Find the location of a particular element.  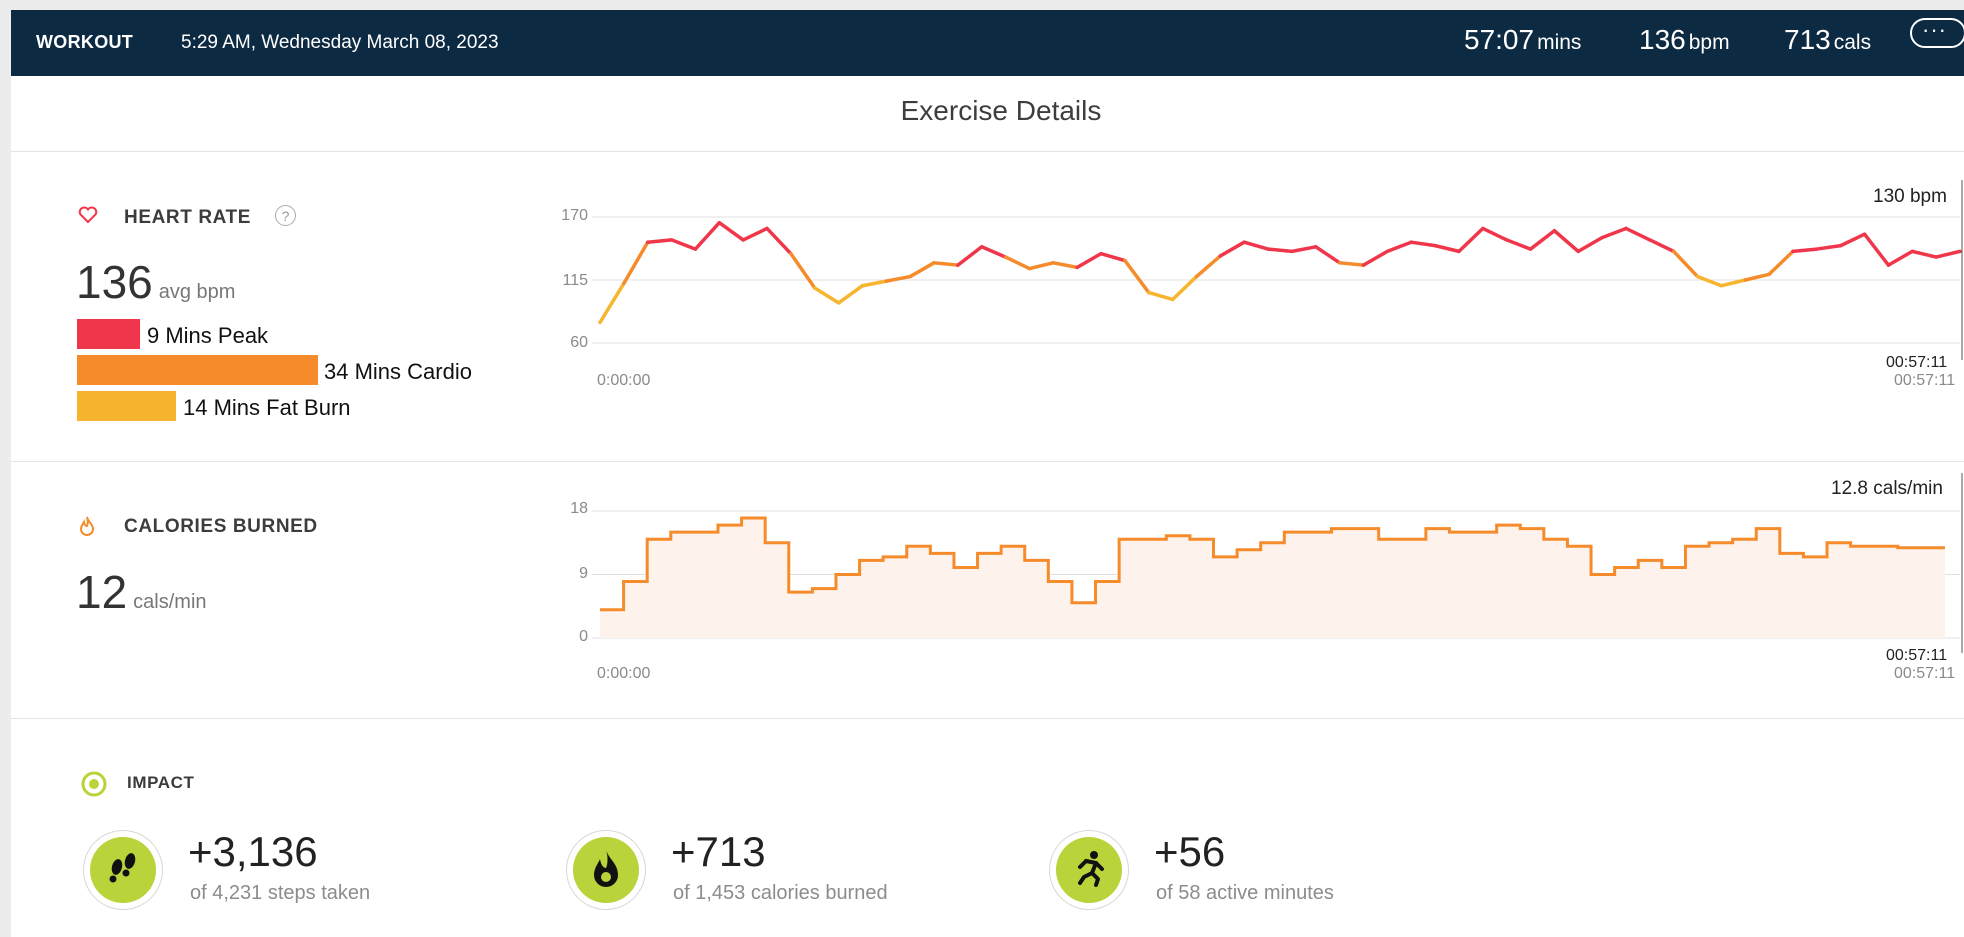

cal-tick-0: 0 is located at coordinates (583, 636).